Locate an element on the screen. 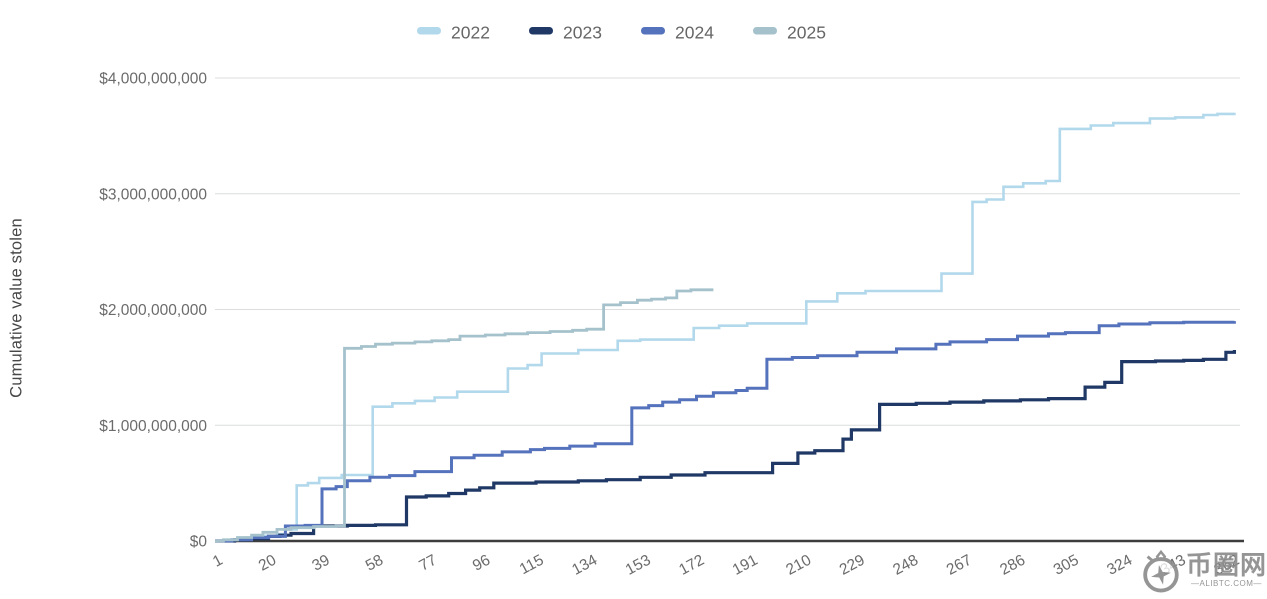 This screenshot has height=599, width=1267. y-axis-tick-label: $4,000,000,000 is located at coordinates (153, 79).